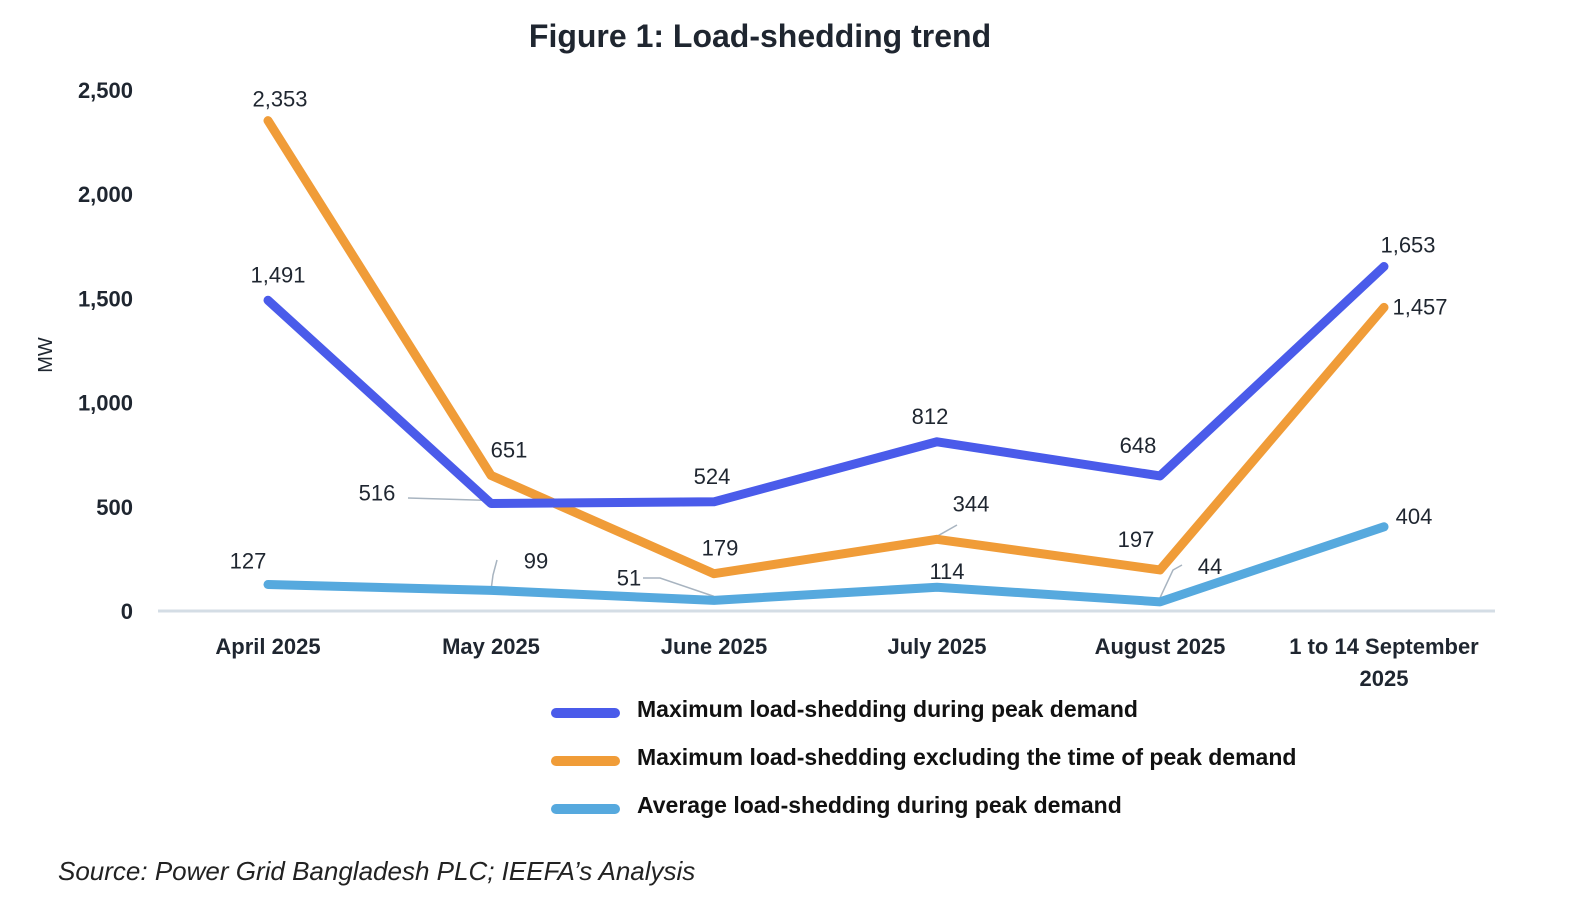 This screenshot has width=1570, height=910. Describe the element at coordinates (1419, 306) in the screenshot. I see `data-label: 1,457` at that location.